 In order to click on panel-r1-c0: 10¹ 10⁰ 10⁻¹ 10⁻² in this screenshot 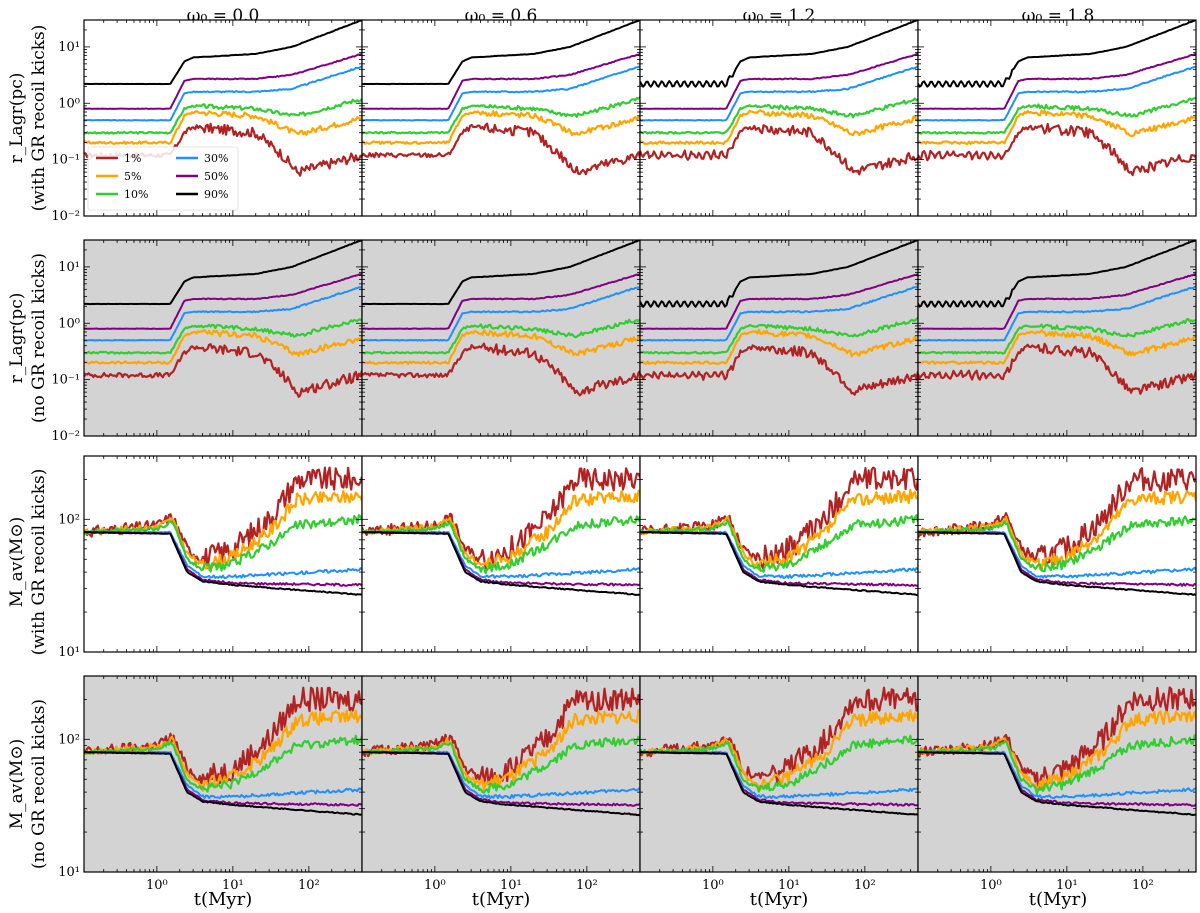, I will do `click(207, 341)`.